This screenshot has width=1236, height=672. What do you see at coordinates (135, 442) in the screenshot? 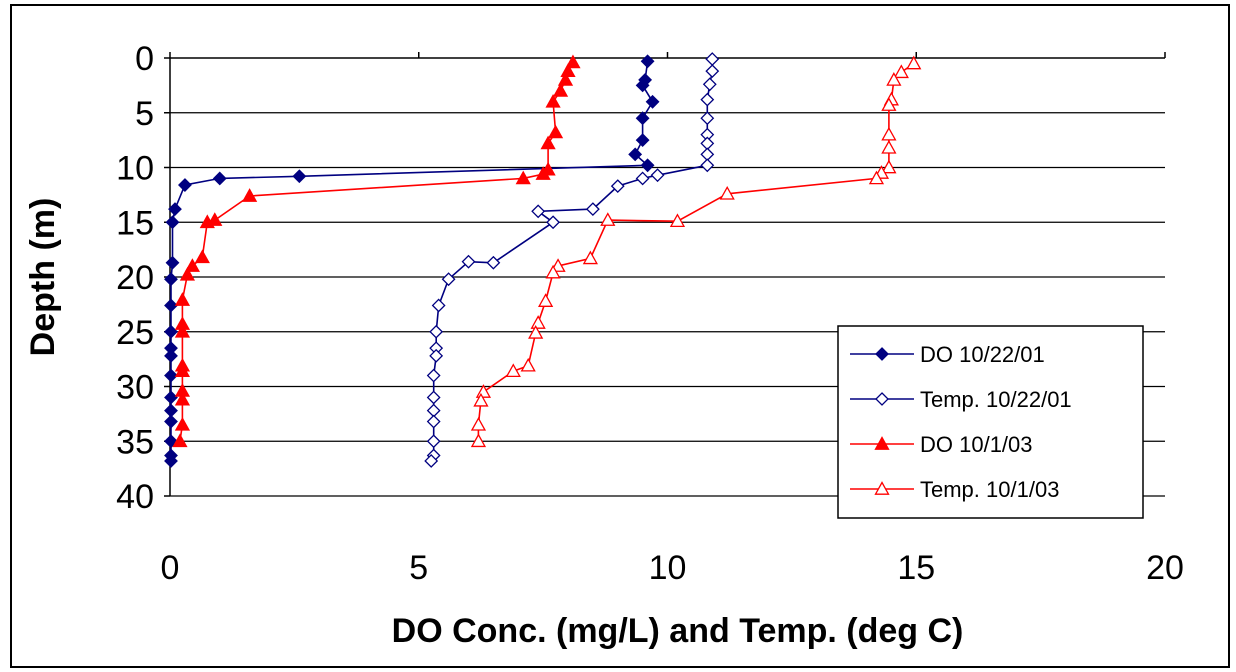
I see `y-tick-label: 35` at bounding box center [135, 442].